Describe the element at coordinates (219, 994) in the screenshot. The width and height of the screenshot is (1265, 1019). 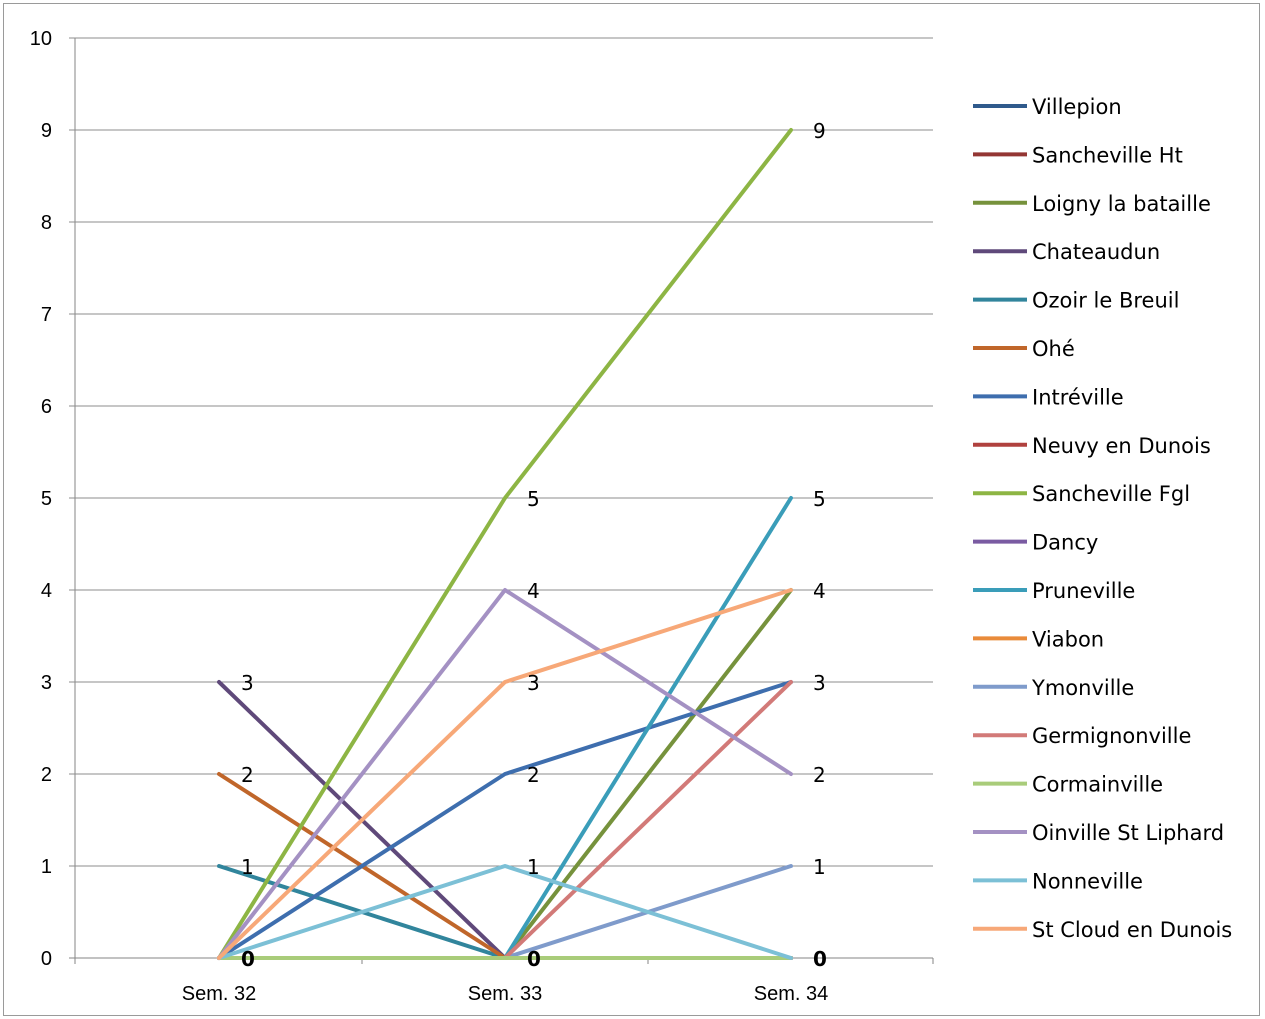
I see `x-tick-label: Sem. 32` at that location.